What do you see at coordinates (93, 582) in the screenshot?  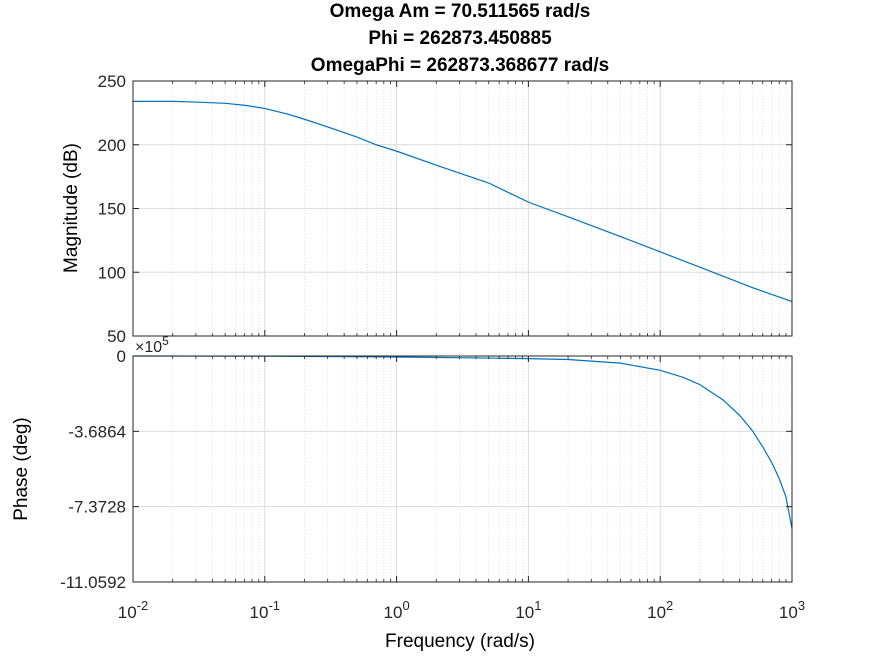 I see `y-tick-label: -11.0592` at bounding box center [93, 582].